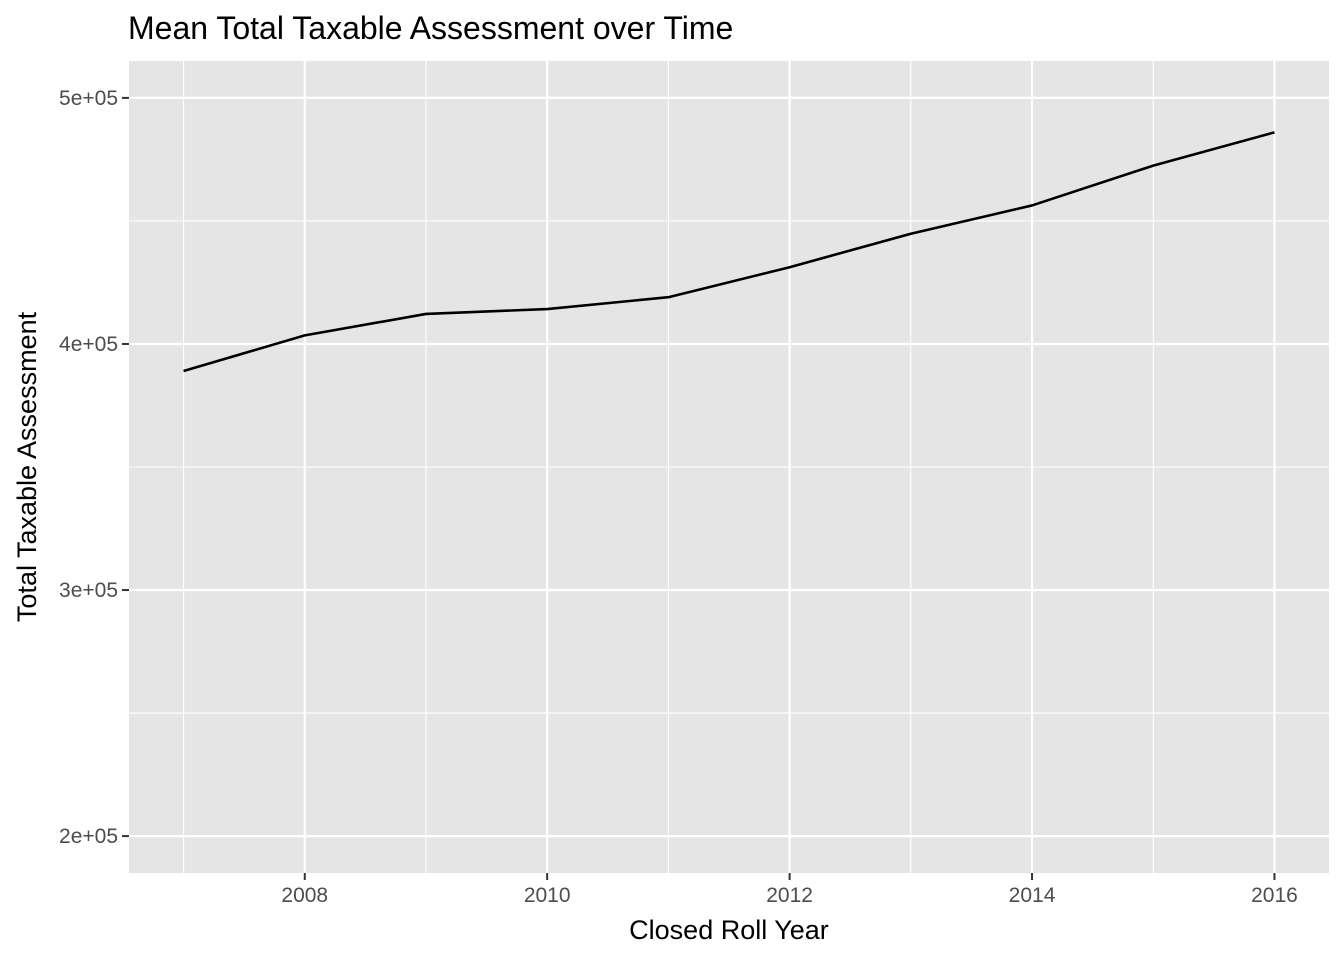 The height and width of the screenshot is (960, 1344). Describe the element at coordinates (88, 836) in the screenshot. I see `y-tick-label: 2e+05` at that location.